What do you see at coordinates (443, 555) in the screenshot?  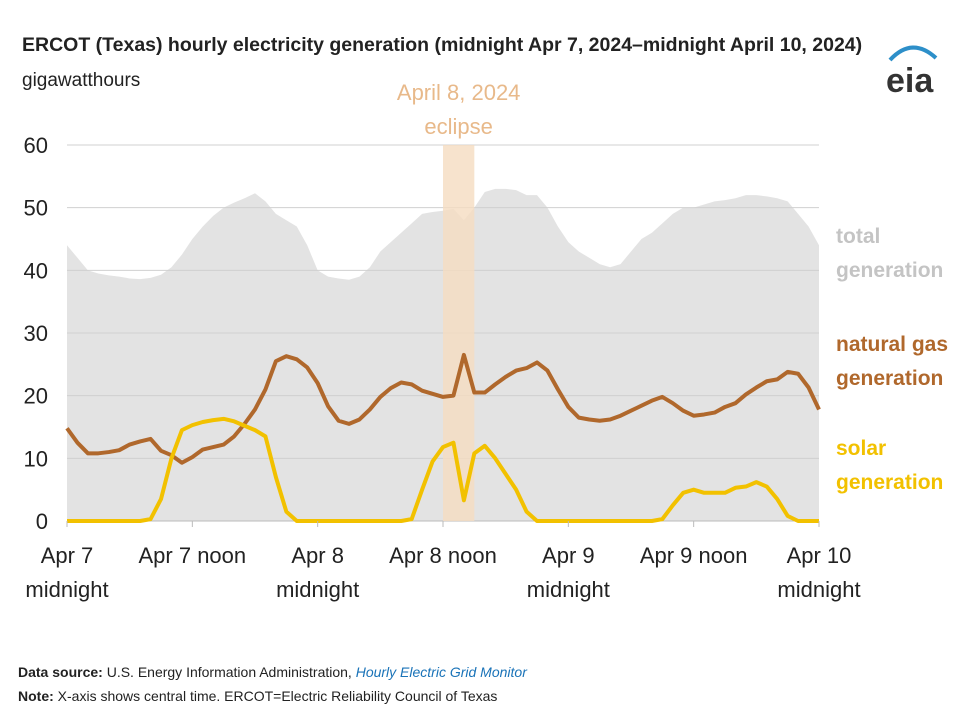 I see `x-tick-label: Apr 8 noon` at bounding box center [443, 555].